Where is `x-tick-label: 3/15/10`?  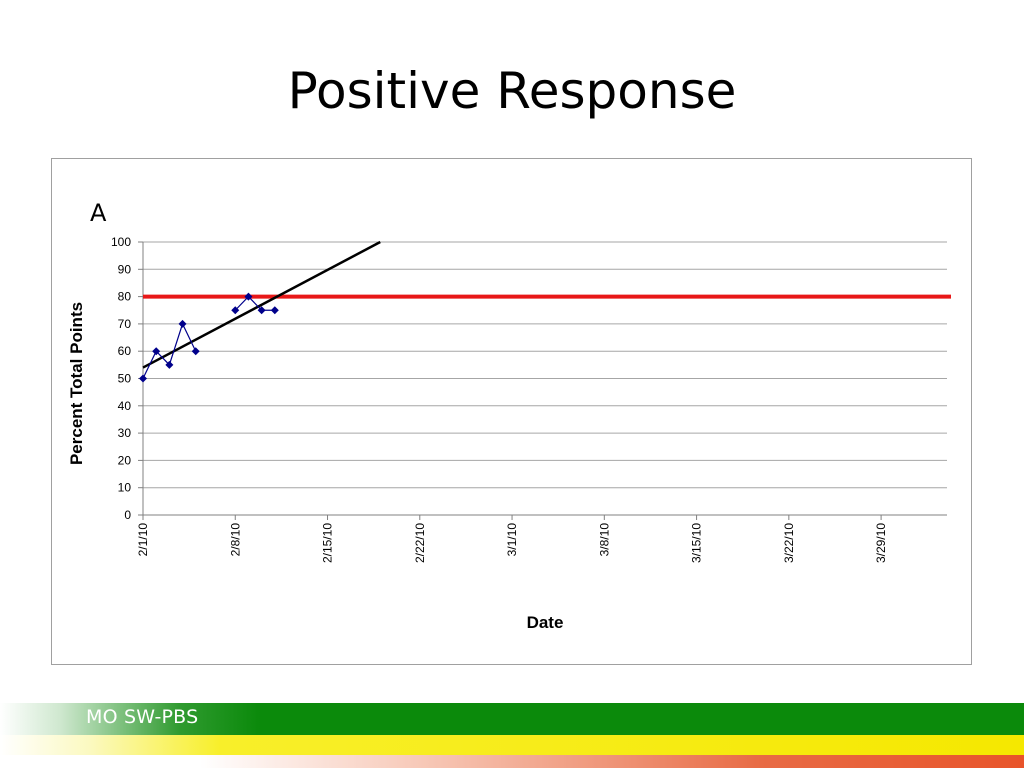 x-tick-label: 3/15/10 is located at coordinates (697, 543).